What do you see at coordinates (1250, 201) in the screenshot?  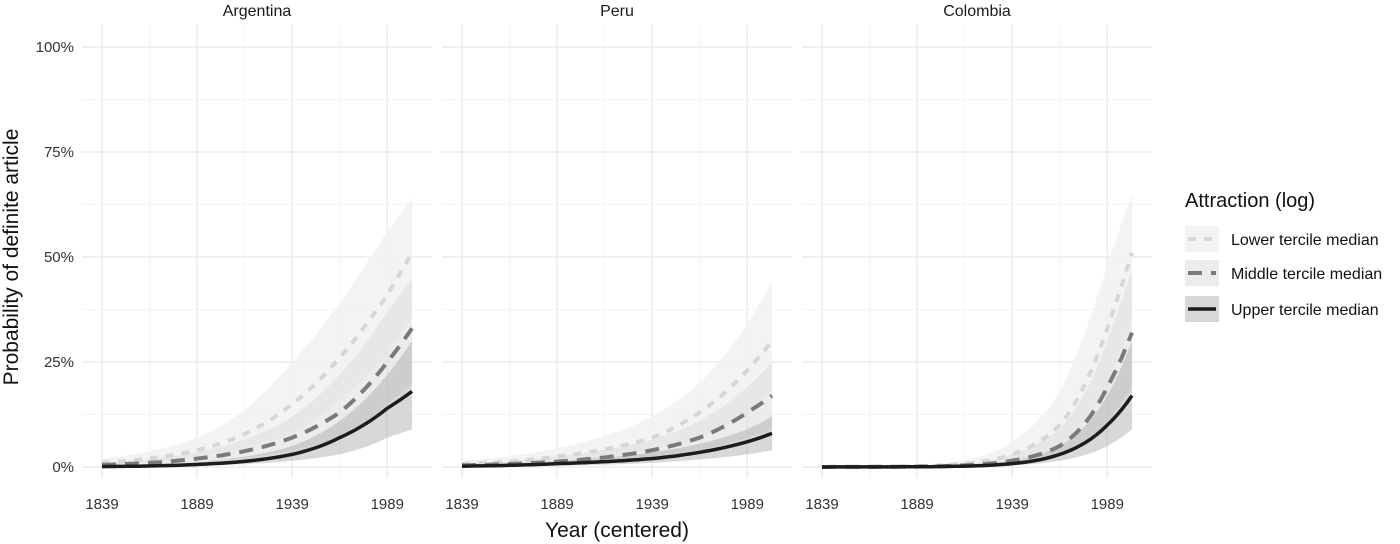 I see `legend-title: Attraction (log)` at bounding box center [1250, 201].